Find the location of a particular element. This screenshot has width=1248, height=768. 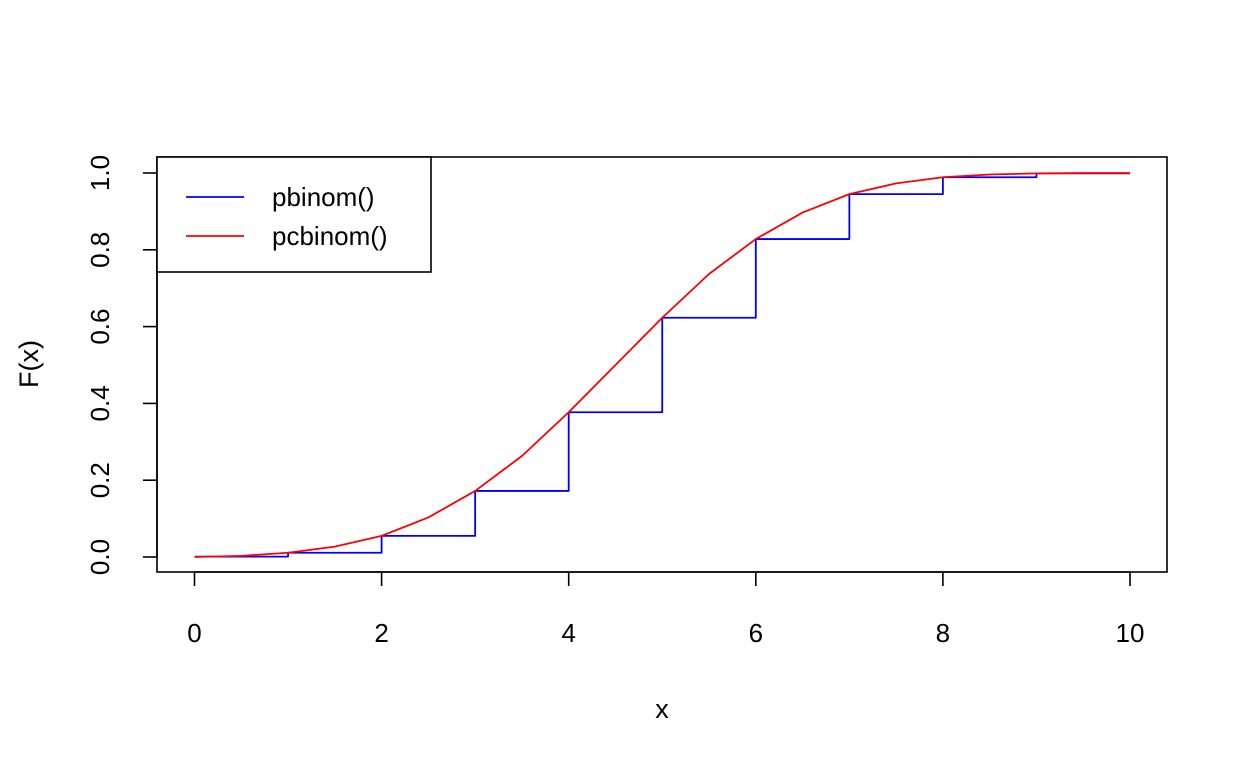

y-axis: 0.0 0.2 0.4 0.6 0.8 1.0 is located at coordinates (121, 365).